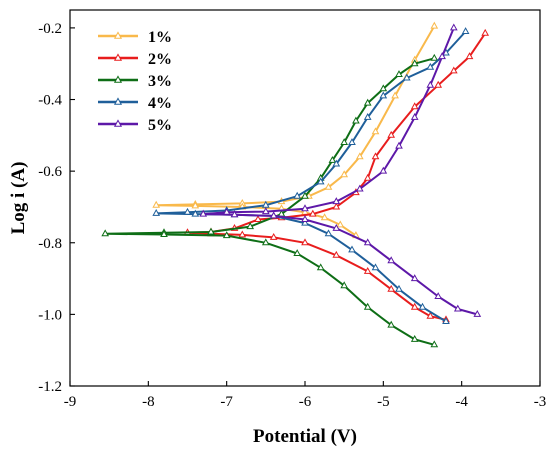  Describe the element at coordinates (160, 81) in the screenshot. I see `legend-label: 3%` at that location.